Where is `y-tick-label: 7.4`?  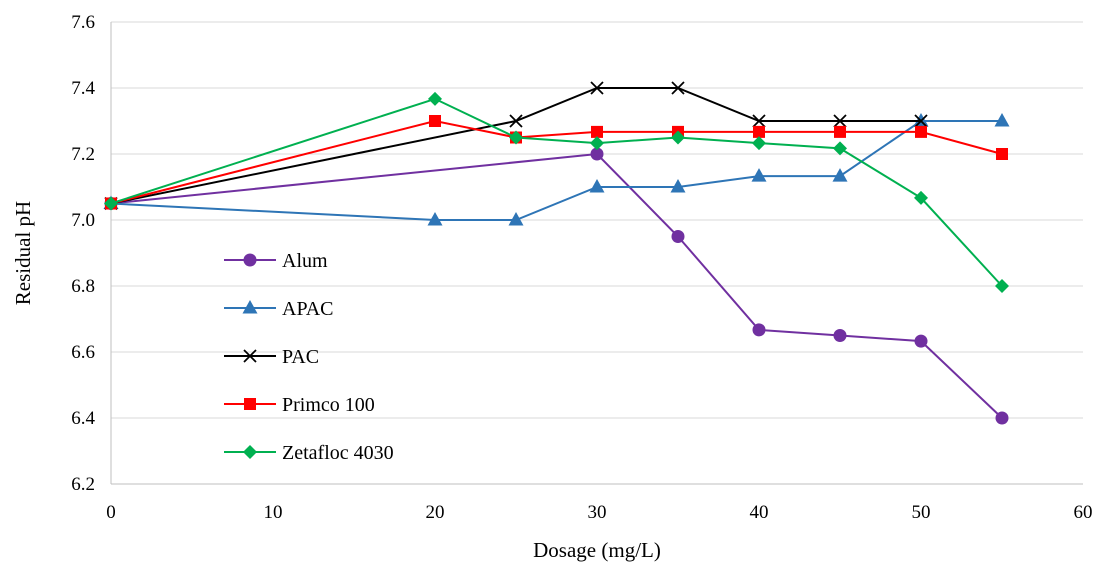
y-tick-label: 7.4 is located at coordinates (83, 88).